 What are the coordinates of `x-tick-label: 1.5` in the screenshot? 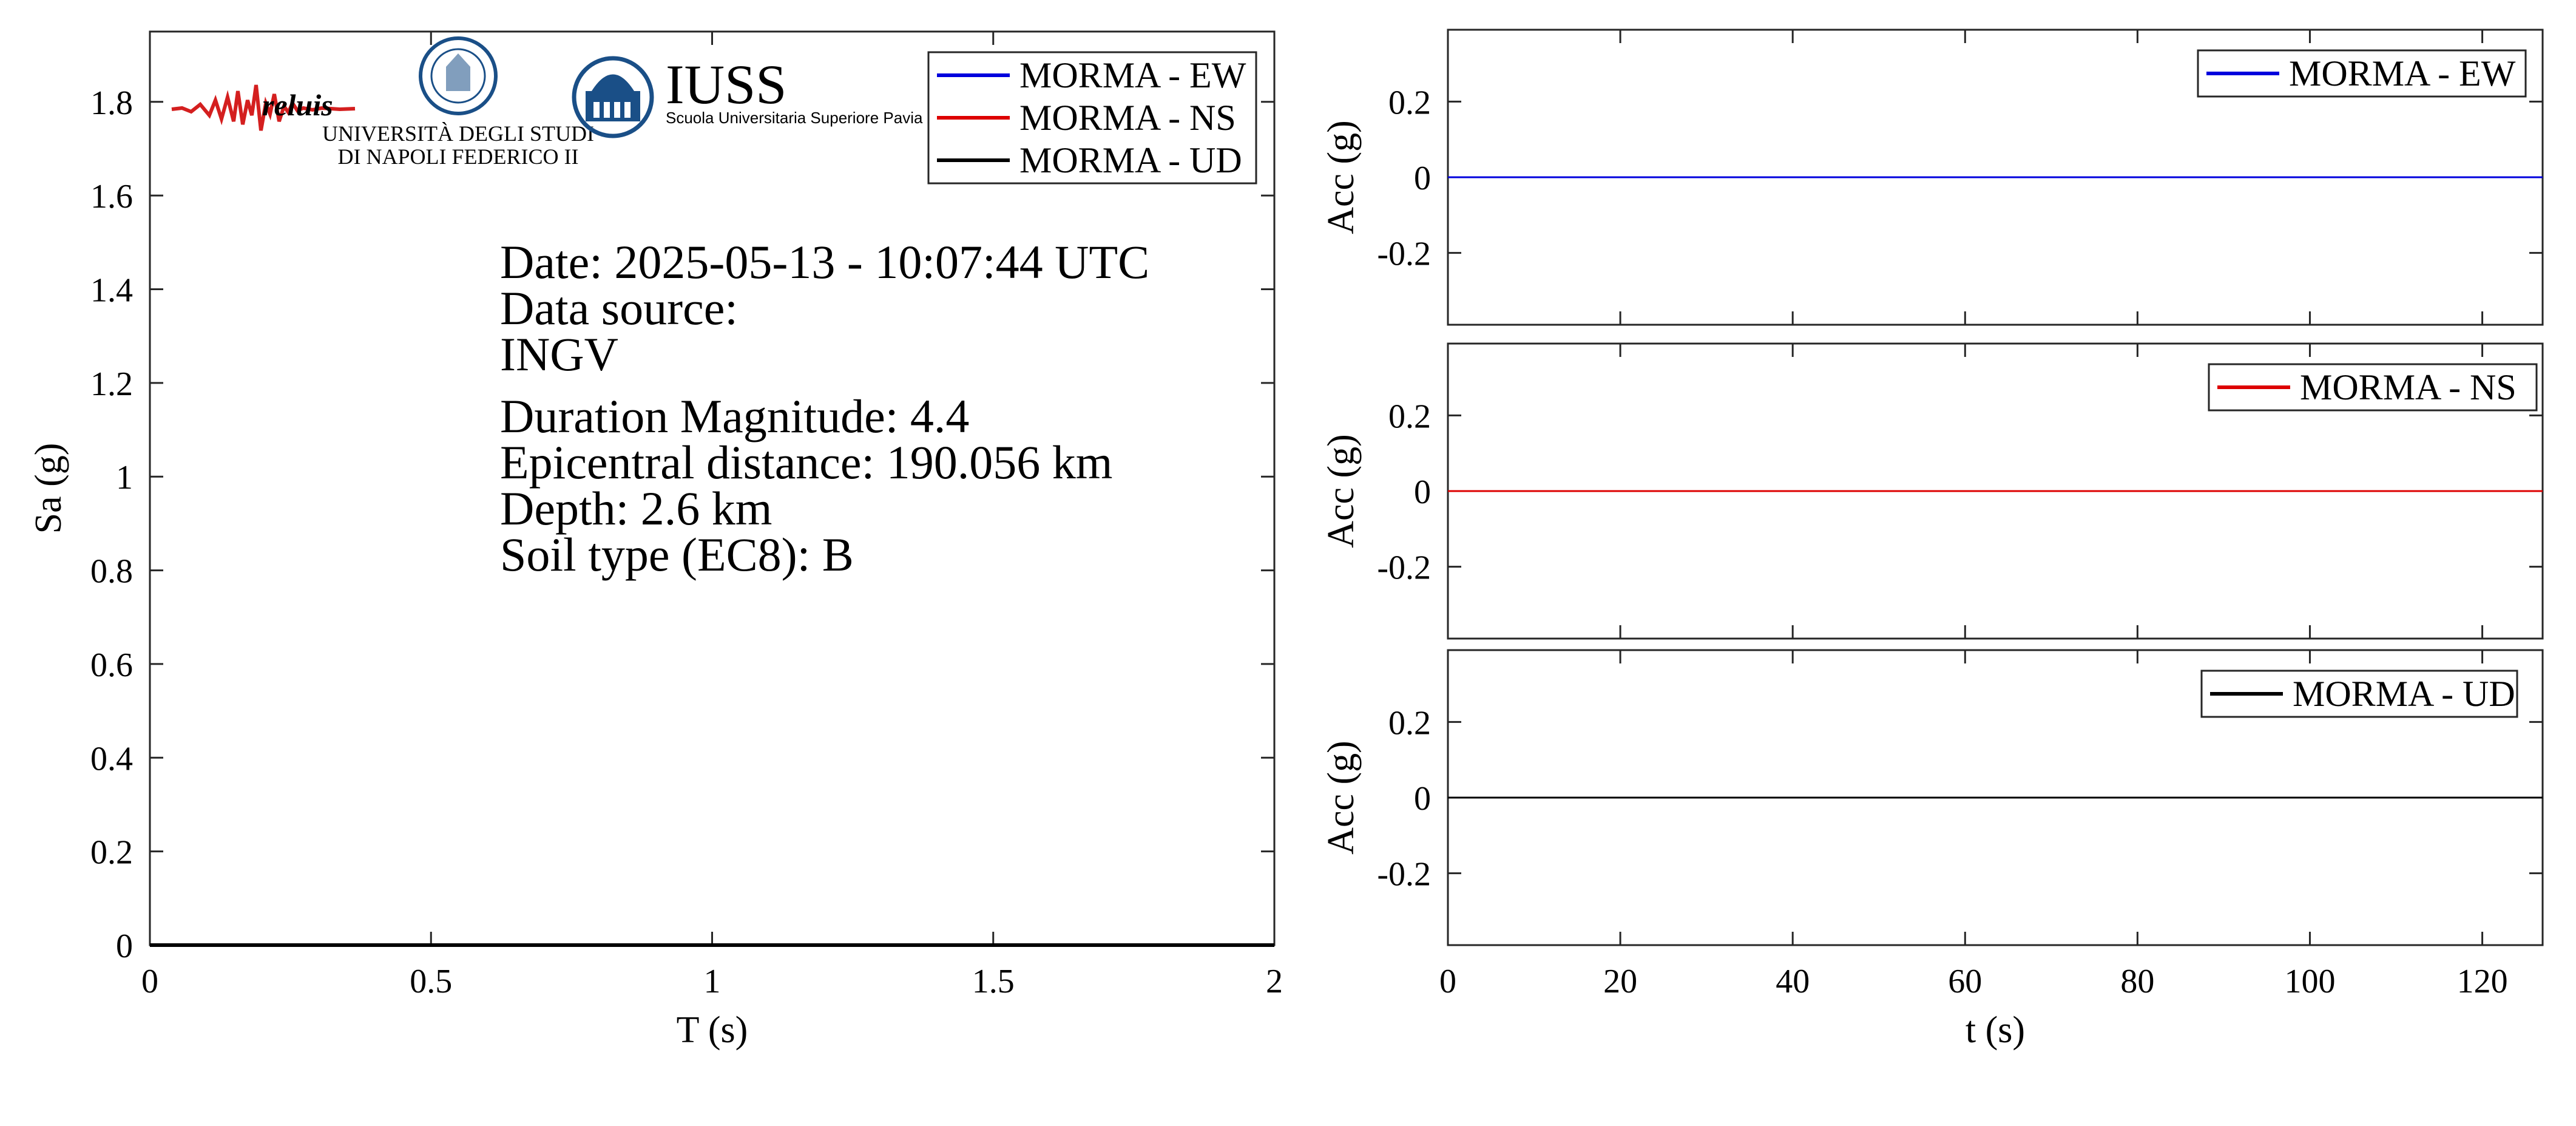 It's located at (993, 981).